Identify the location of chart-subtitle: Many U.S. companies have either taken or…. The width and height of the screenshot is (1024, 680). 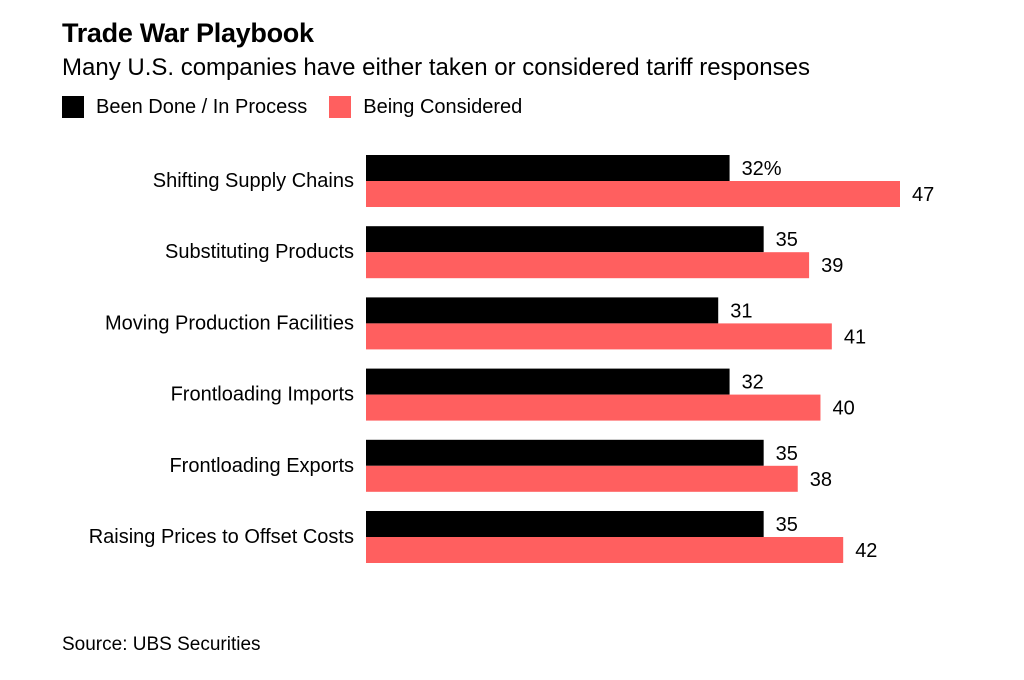
(436, 67).